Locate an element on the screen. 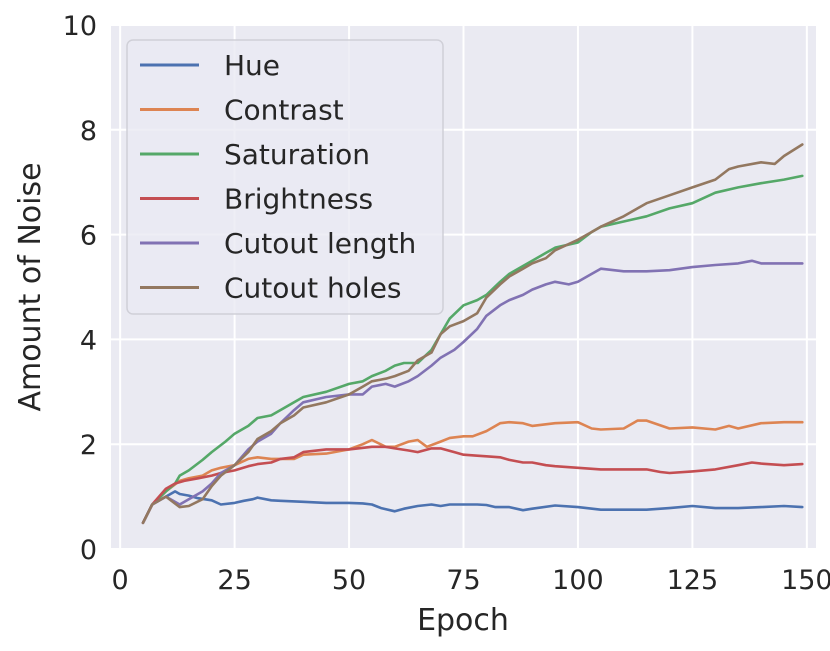  series-line-hue is located at coordinates (472, 507).